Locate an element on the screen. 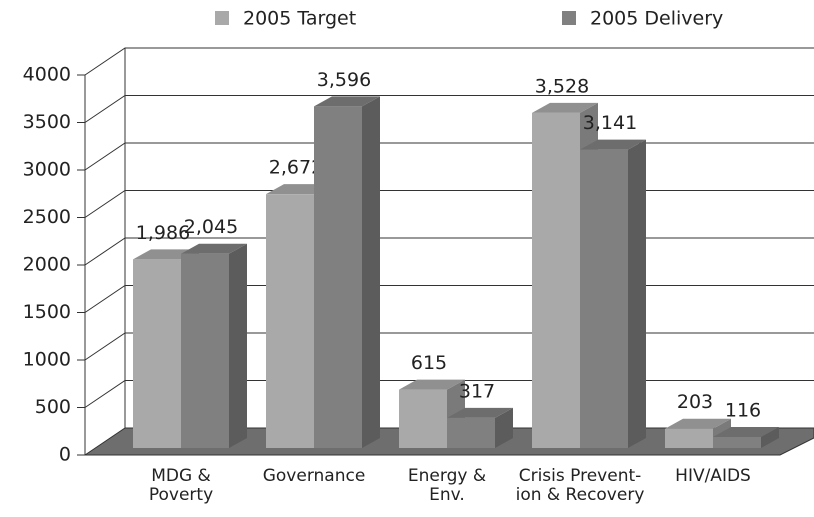 The image size is (814, 517). y-tick-label: 1000 is located at coordinates (47, 360).